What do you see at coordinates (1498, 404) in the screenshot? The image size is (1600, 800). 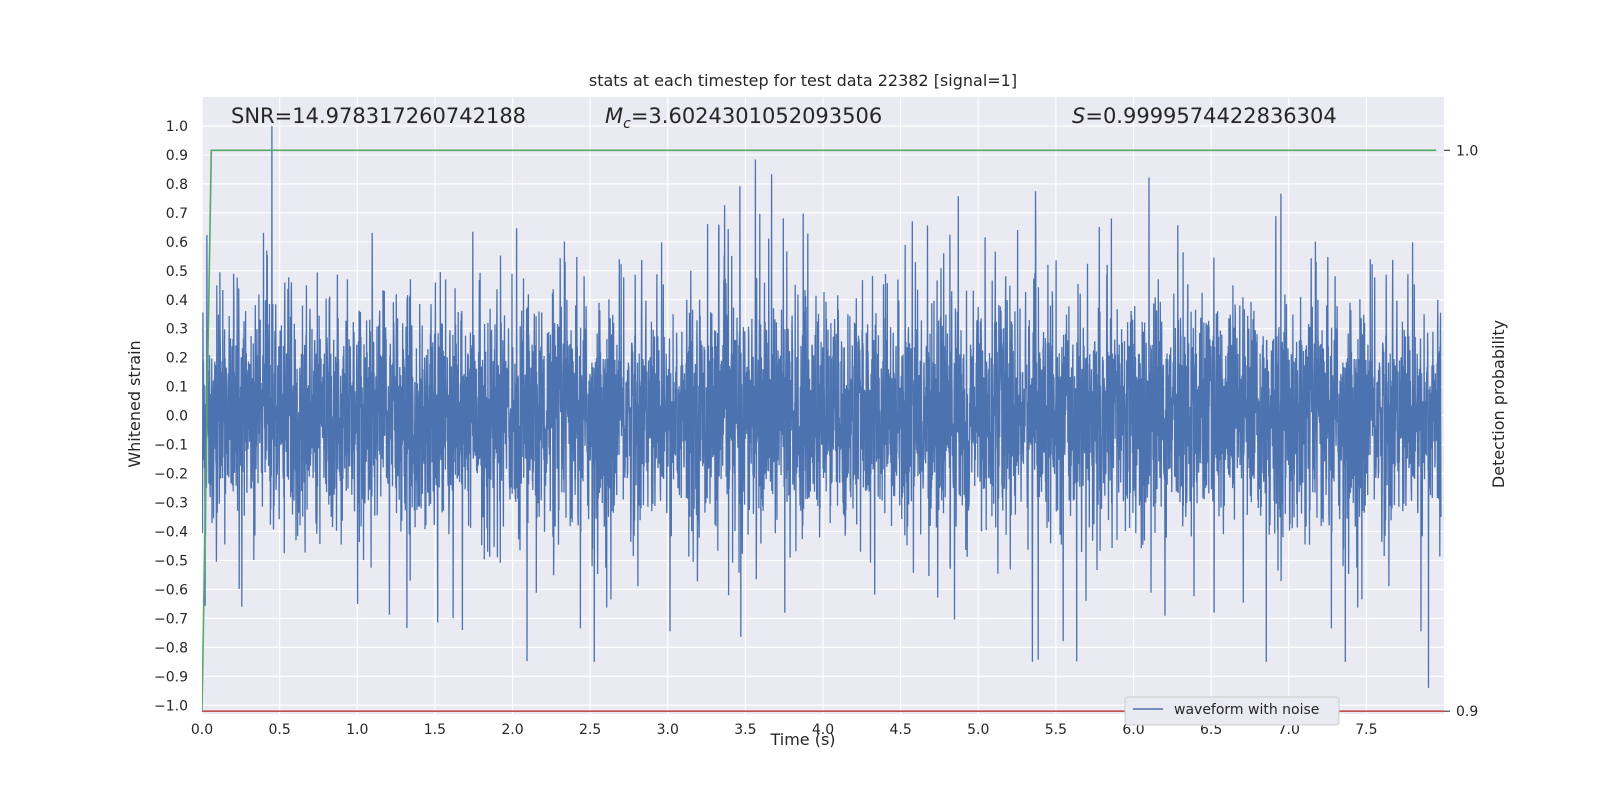 I see `y2-axis-label: Detection probability` at bounding box center [1498, 404].